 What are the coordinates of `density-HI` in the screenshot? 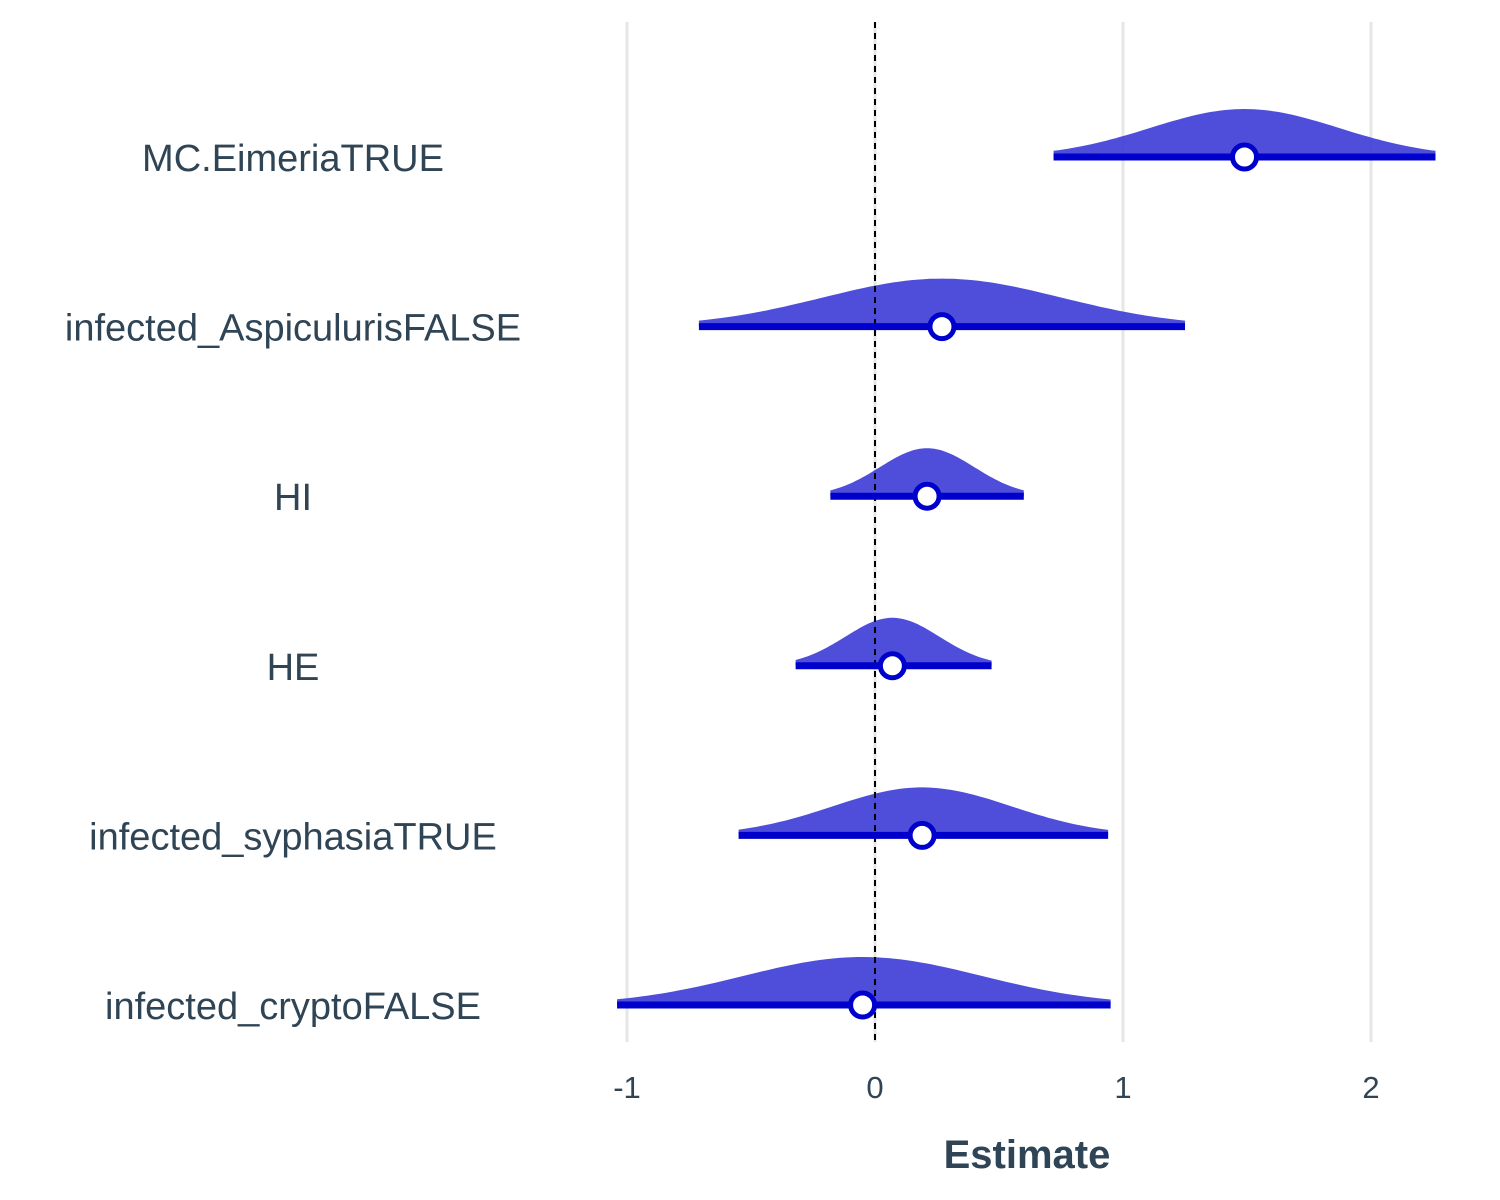 It's located at (927, 472).